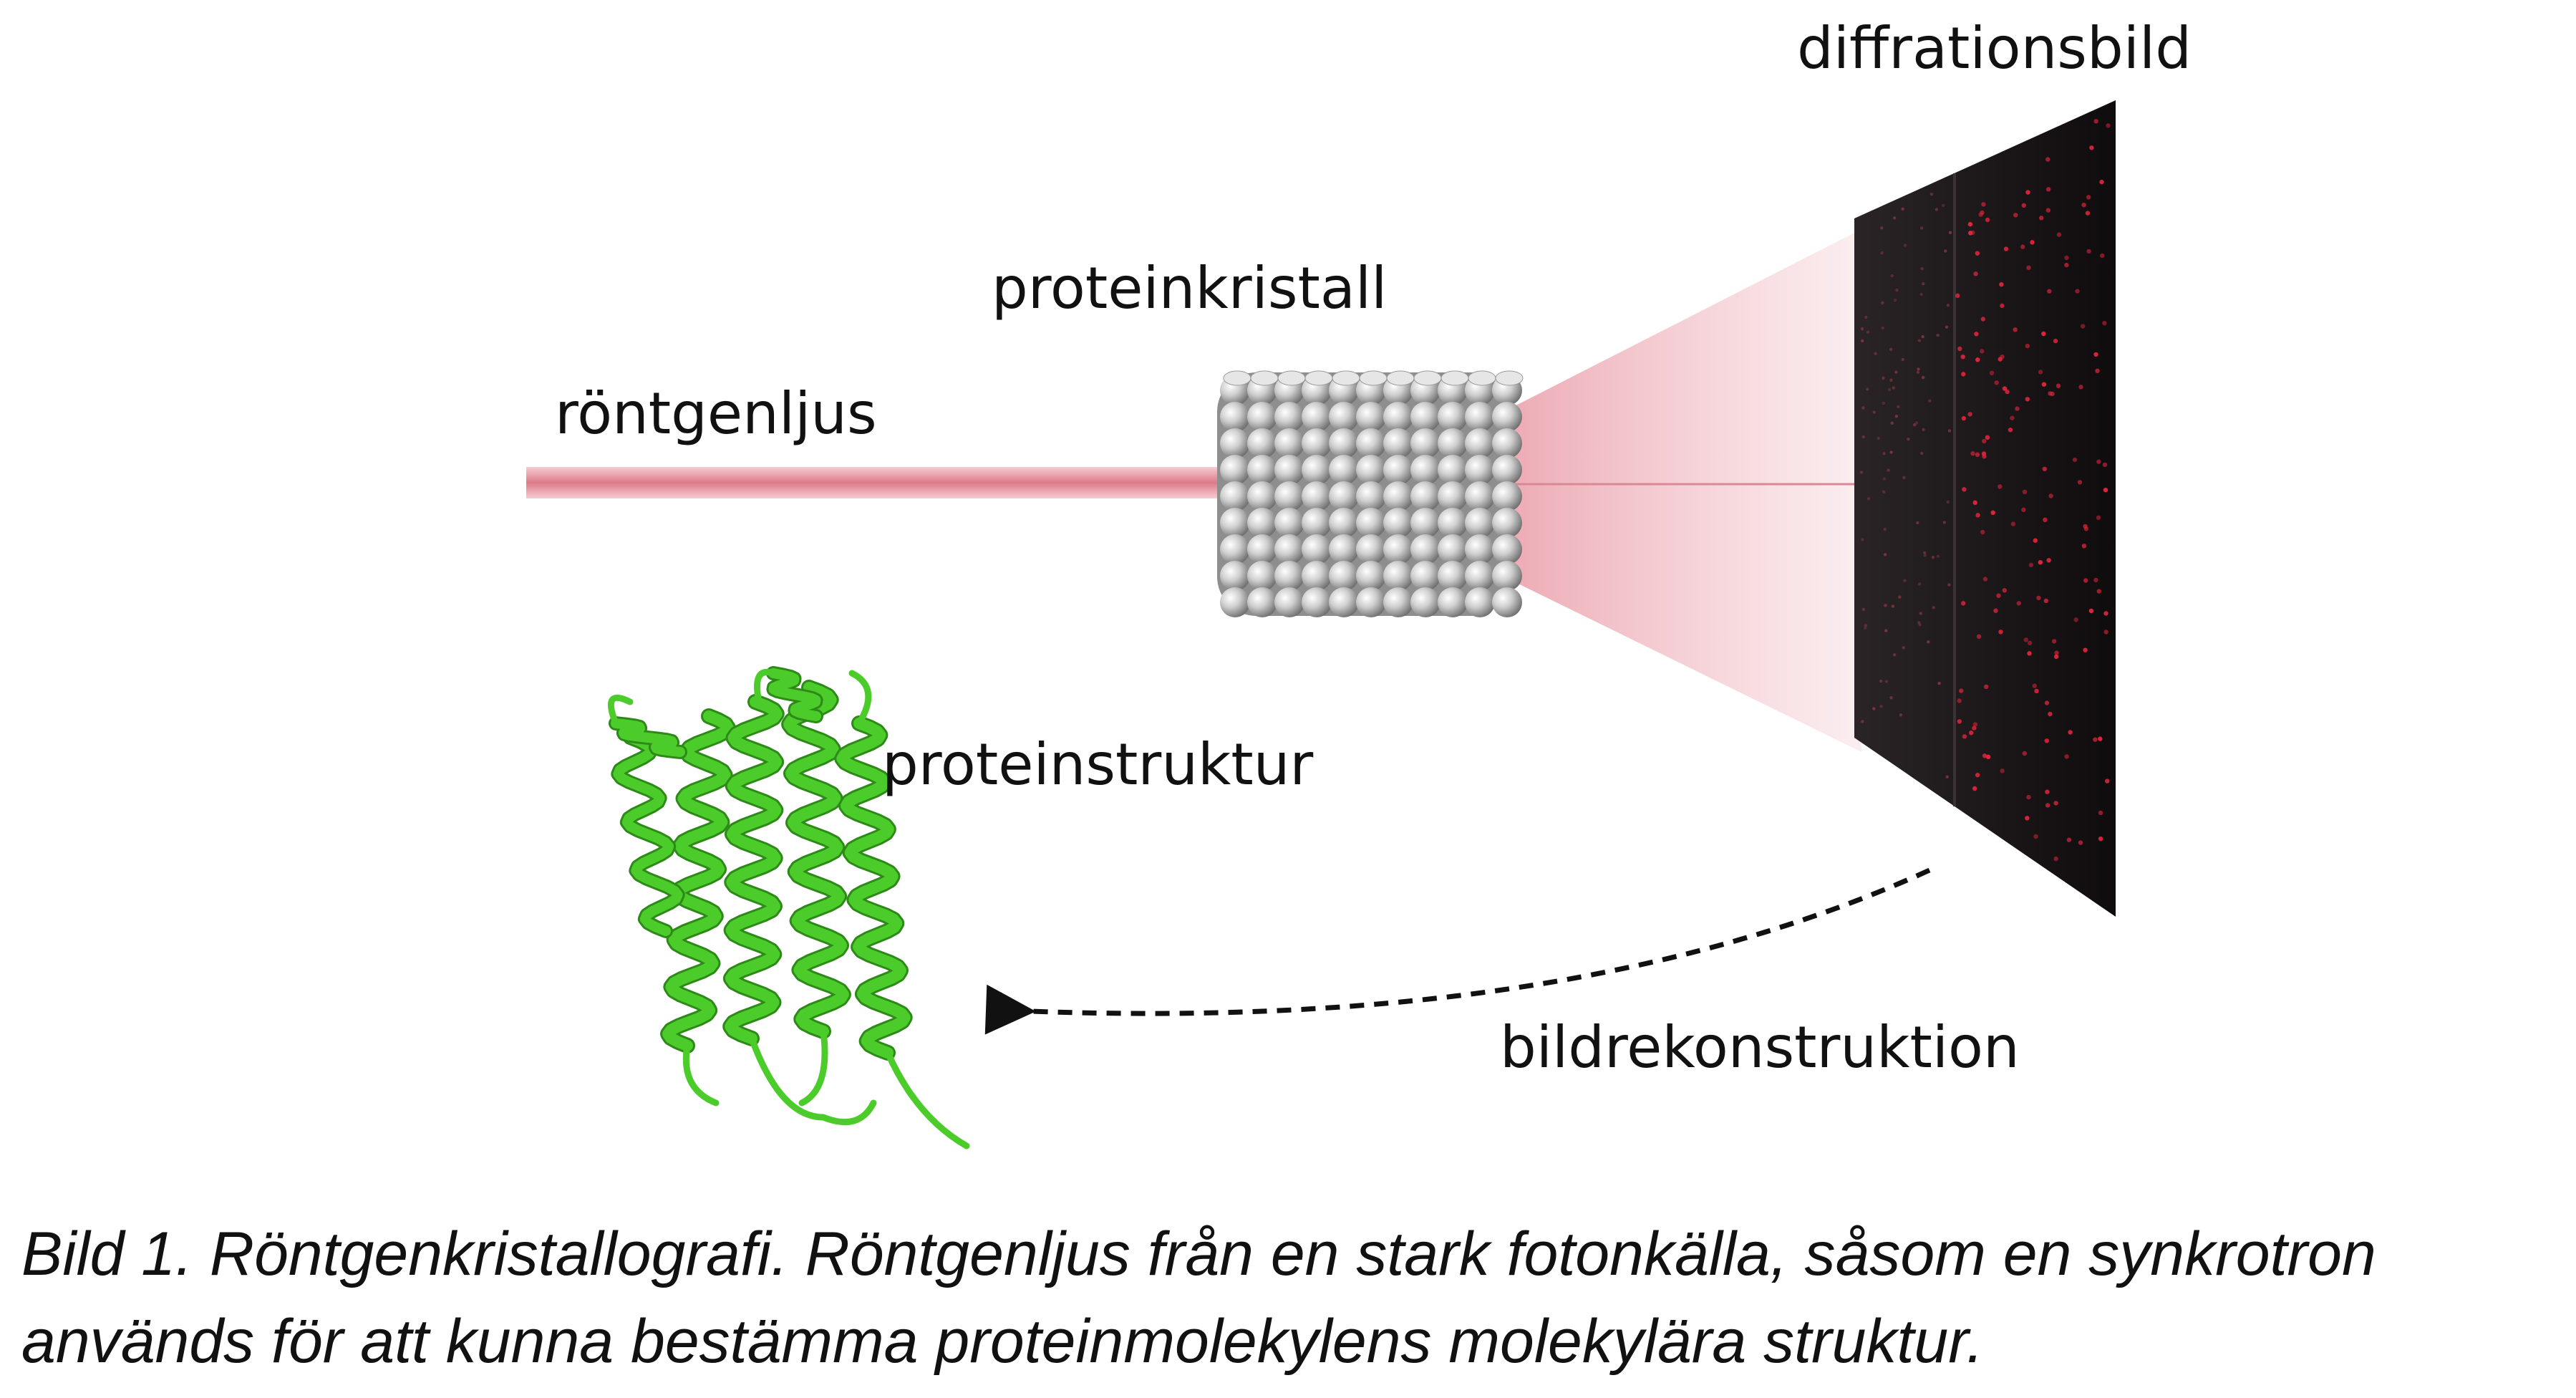 This screenshot has height=1398, width=2576. Describe the element at coordinates (1371, 493) in the screenshot. I see `protein-crystal` at that location.